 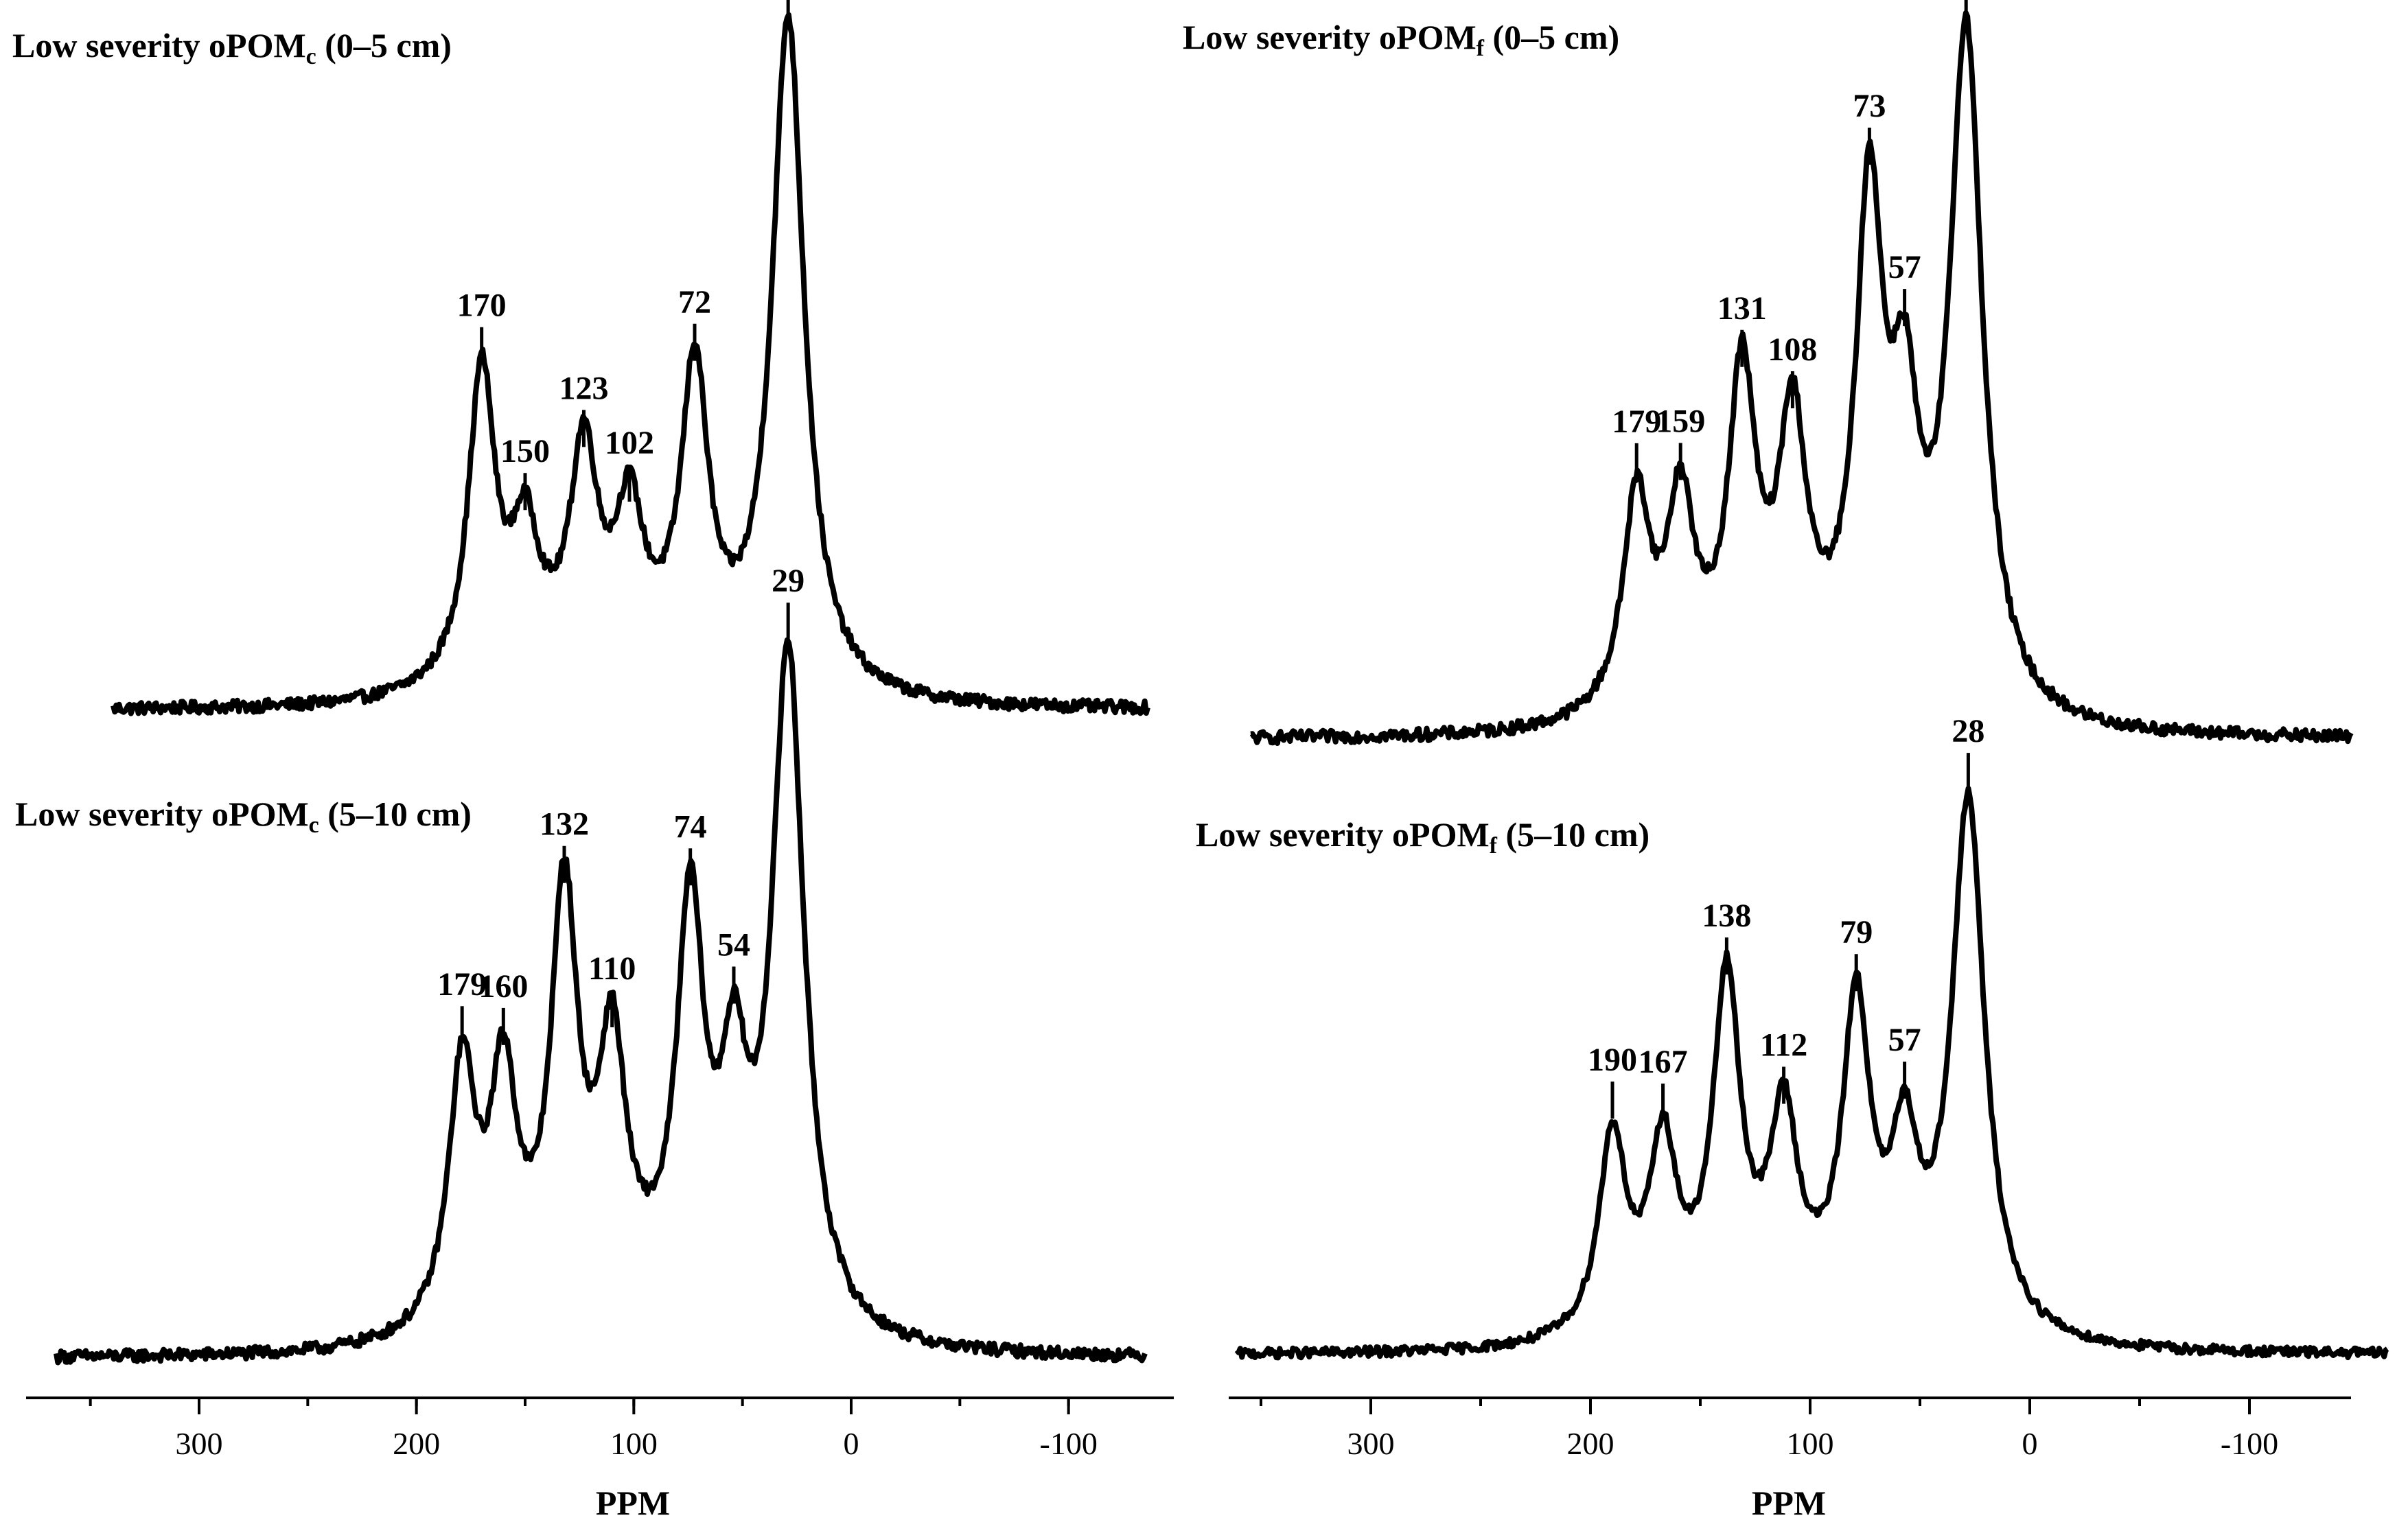 I want to click on peak-label: 72, so click(x=694, y=302).